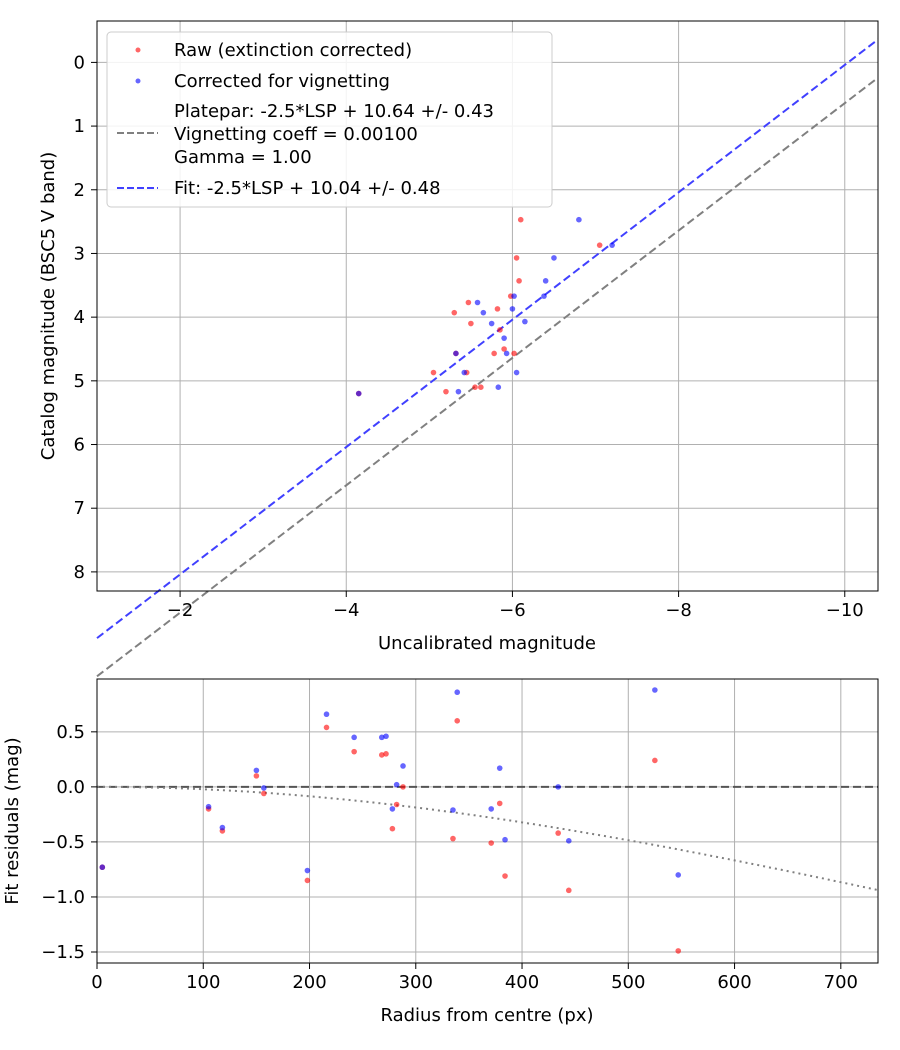  I want to click on legend-fit-label: Fit: -2.5*LSP + 10.04 +/- 0.48, so click(307, 188).